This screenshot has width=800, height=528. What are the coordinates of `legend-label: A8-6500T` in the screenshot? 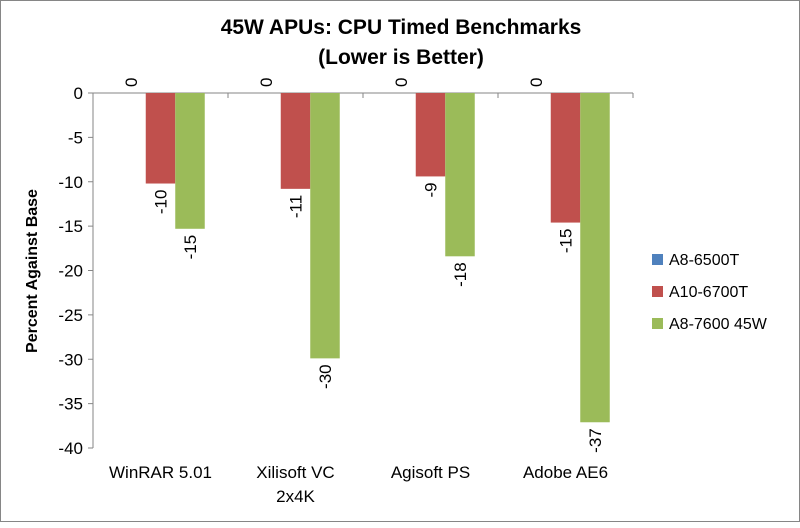 It's located at (704, 260).